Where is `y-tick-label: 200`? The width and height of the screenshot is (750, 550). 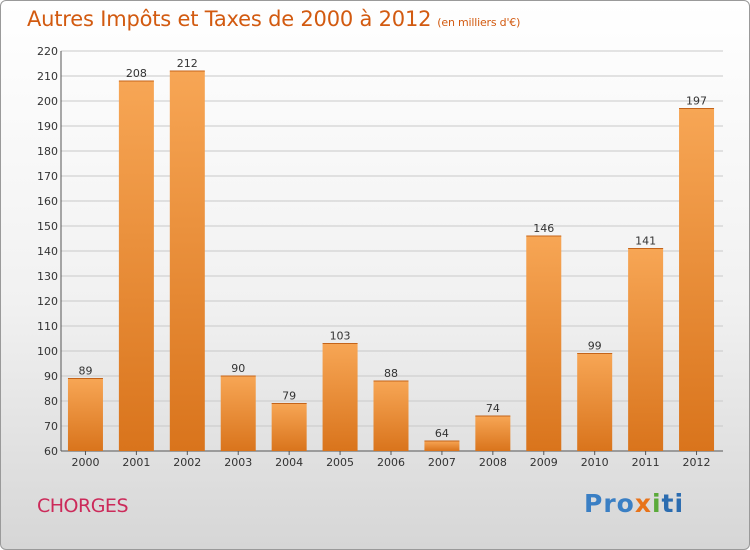 y-tick-label: 200 is located at coordinates (47, 101).